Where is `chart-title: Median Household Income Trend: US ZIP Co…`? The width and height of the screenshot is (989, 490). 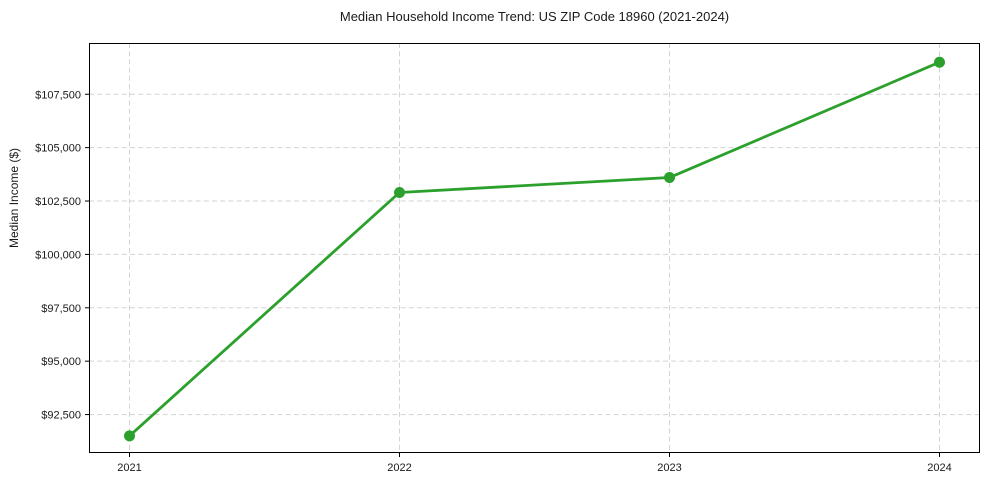 chart-title: Median Household Income Trend: US ZIP Co… is located at coordinates (534, 16).